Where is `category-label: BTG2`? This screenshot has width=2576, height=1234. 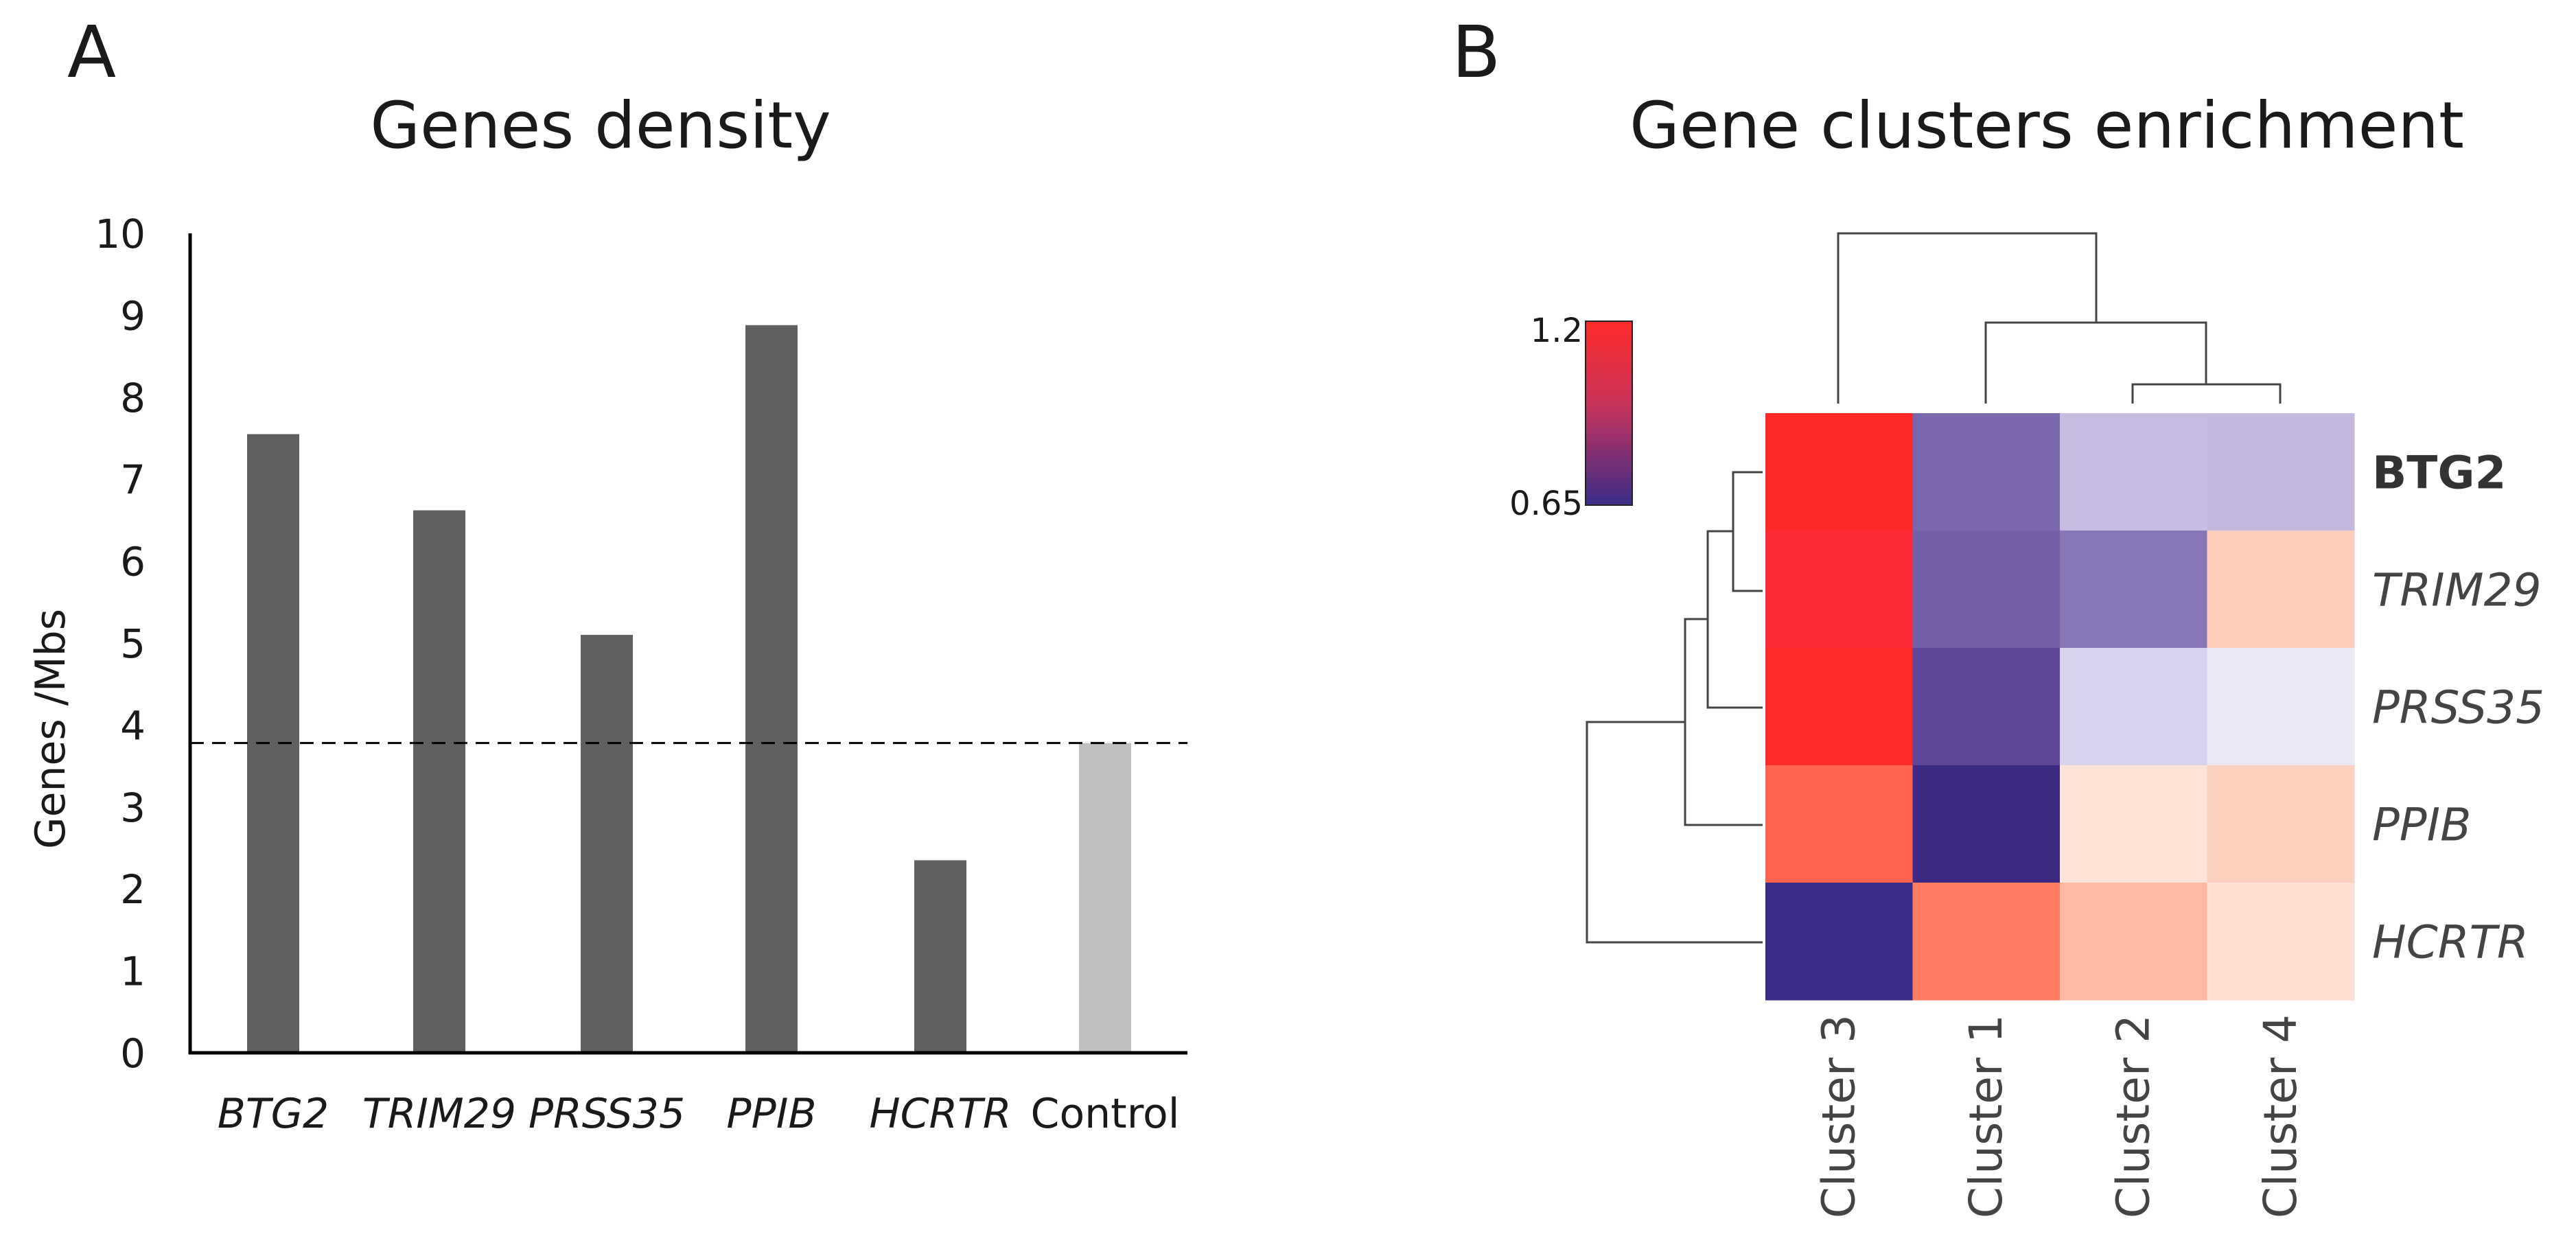 category-label: BTG2 is located at coordinates (273, 1114).